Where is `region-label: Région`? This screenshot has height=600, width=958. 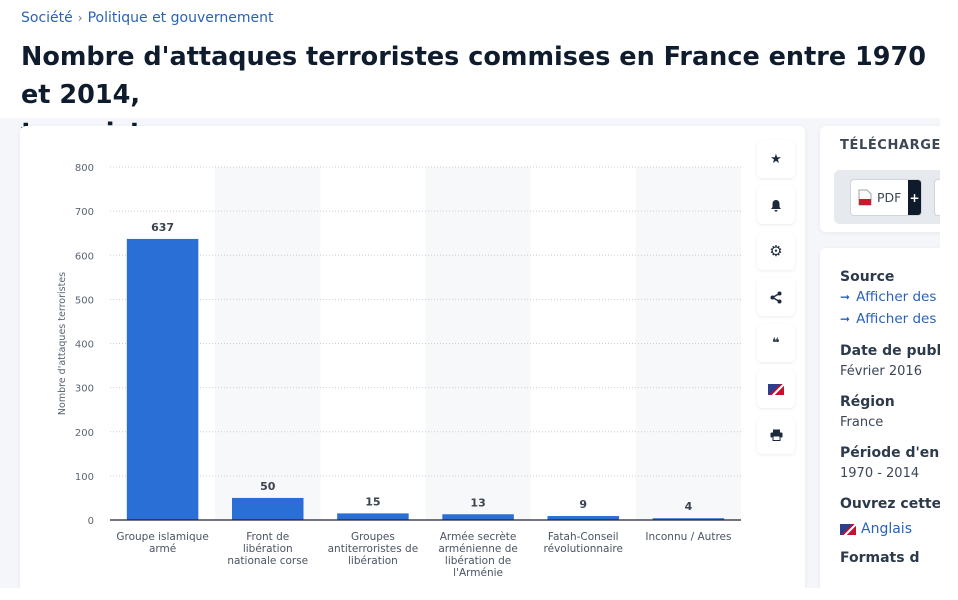
region-label: Région is located at coordinates (867, 402).